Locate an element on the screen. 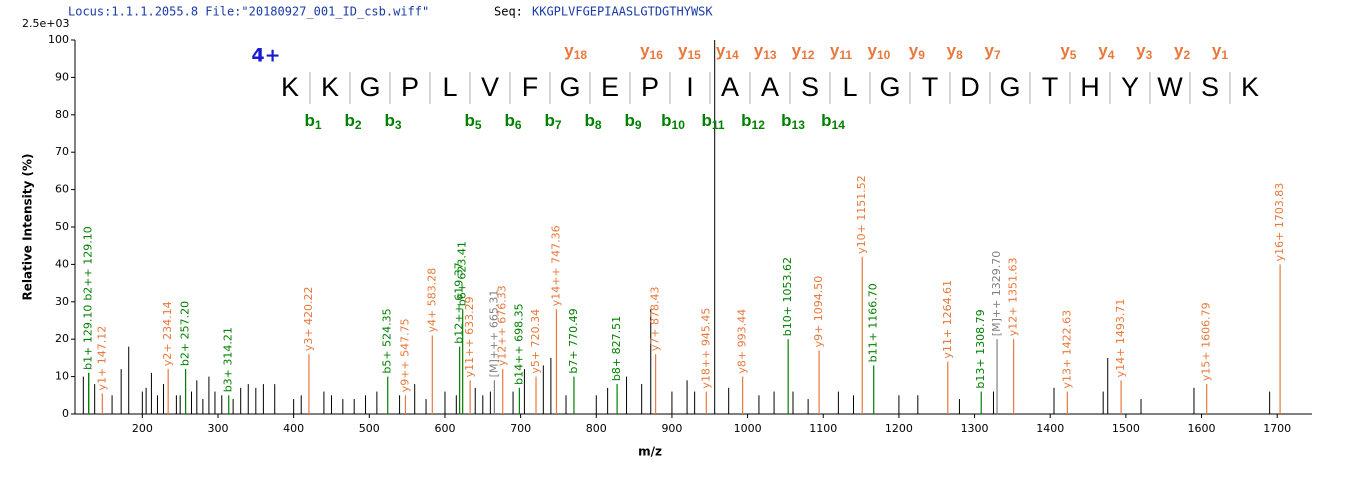 The height and width of the screenshot is (477, 1362). x-tick-label: 900 is located at coordinates (671, 428).